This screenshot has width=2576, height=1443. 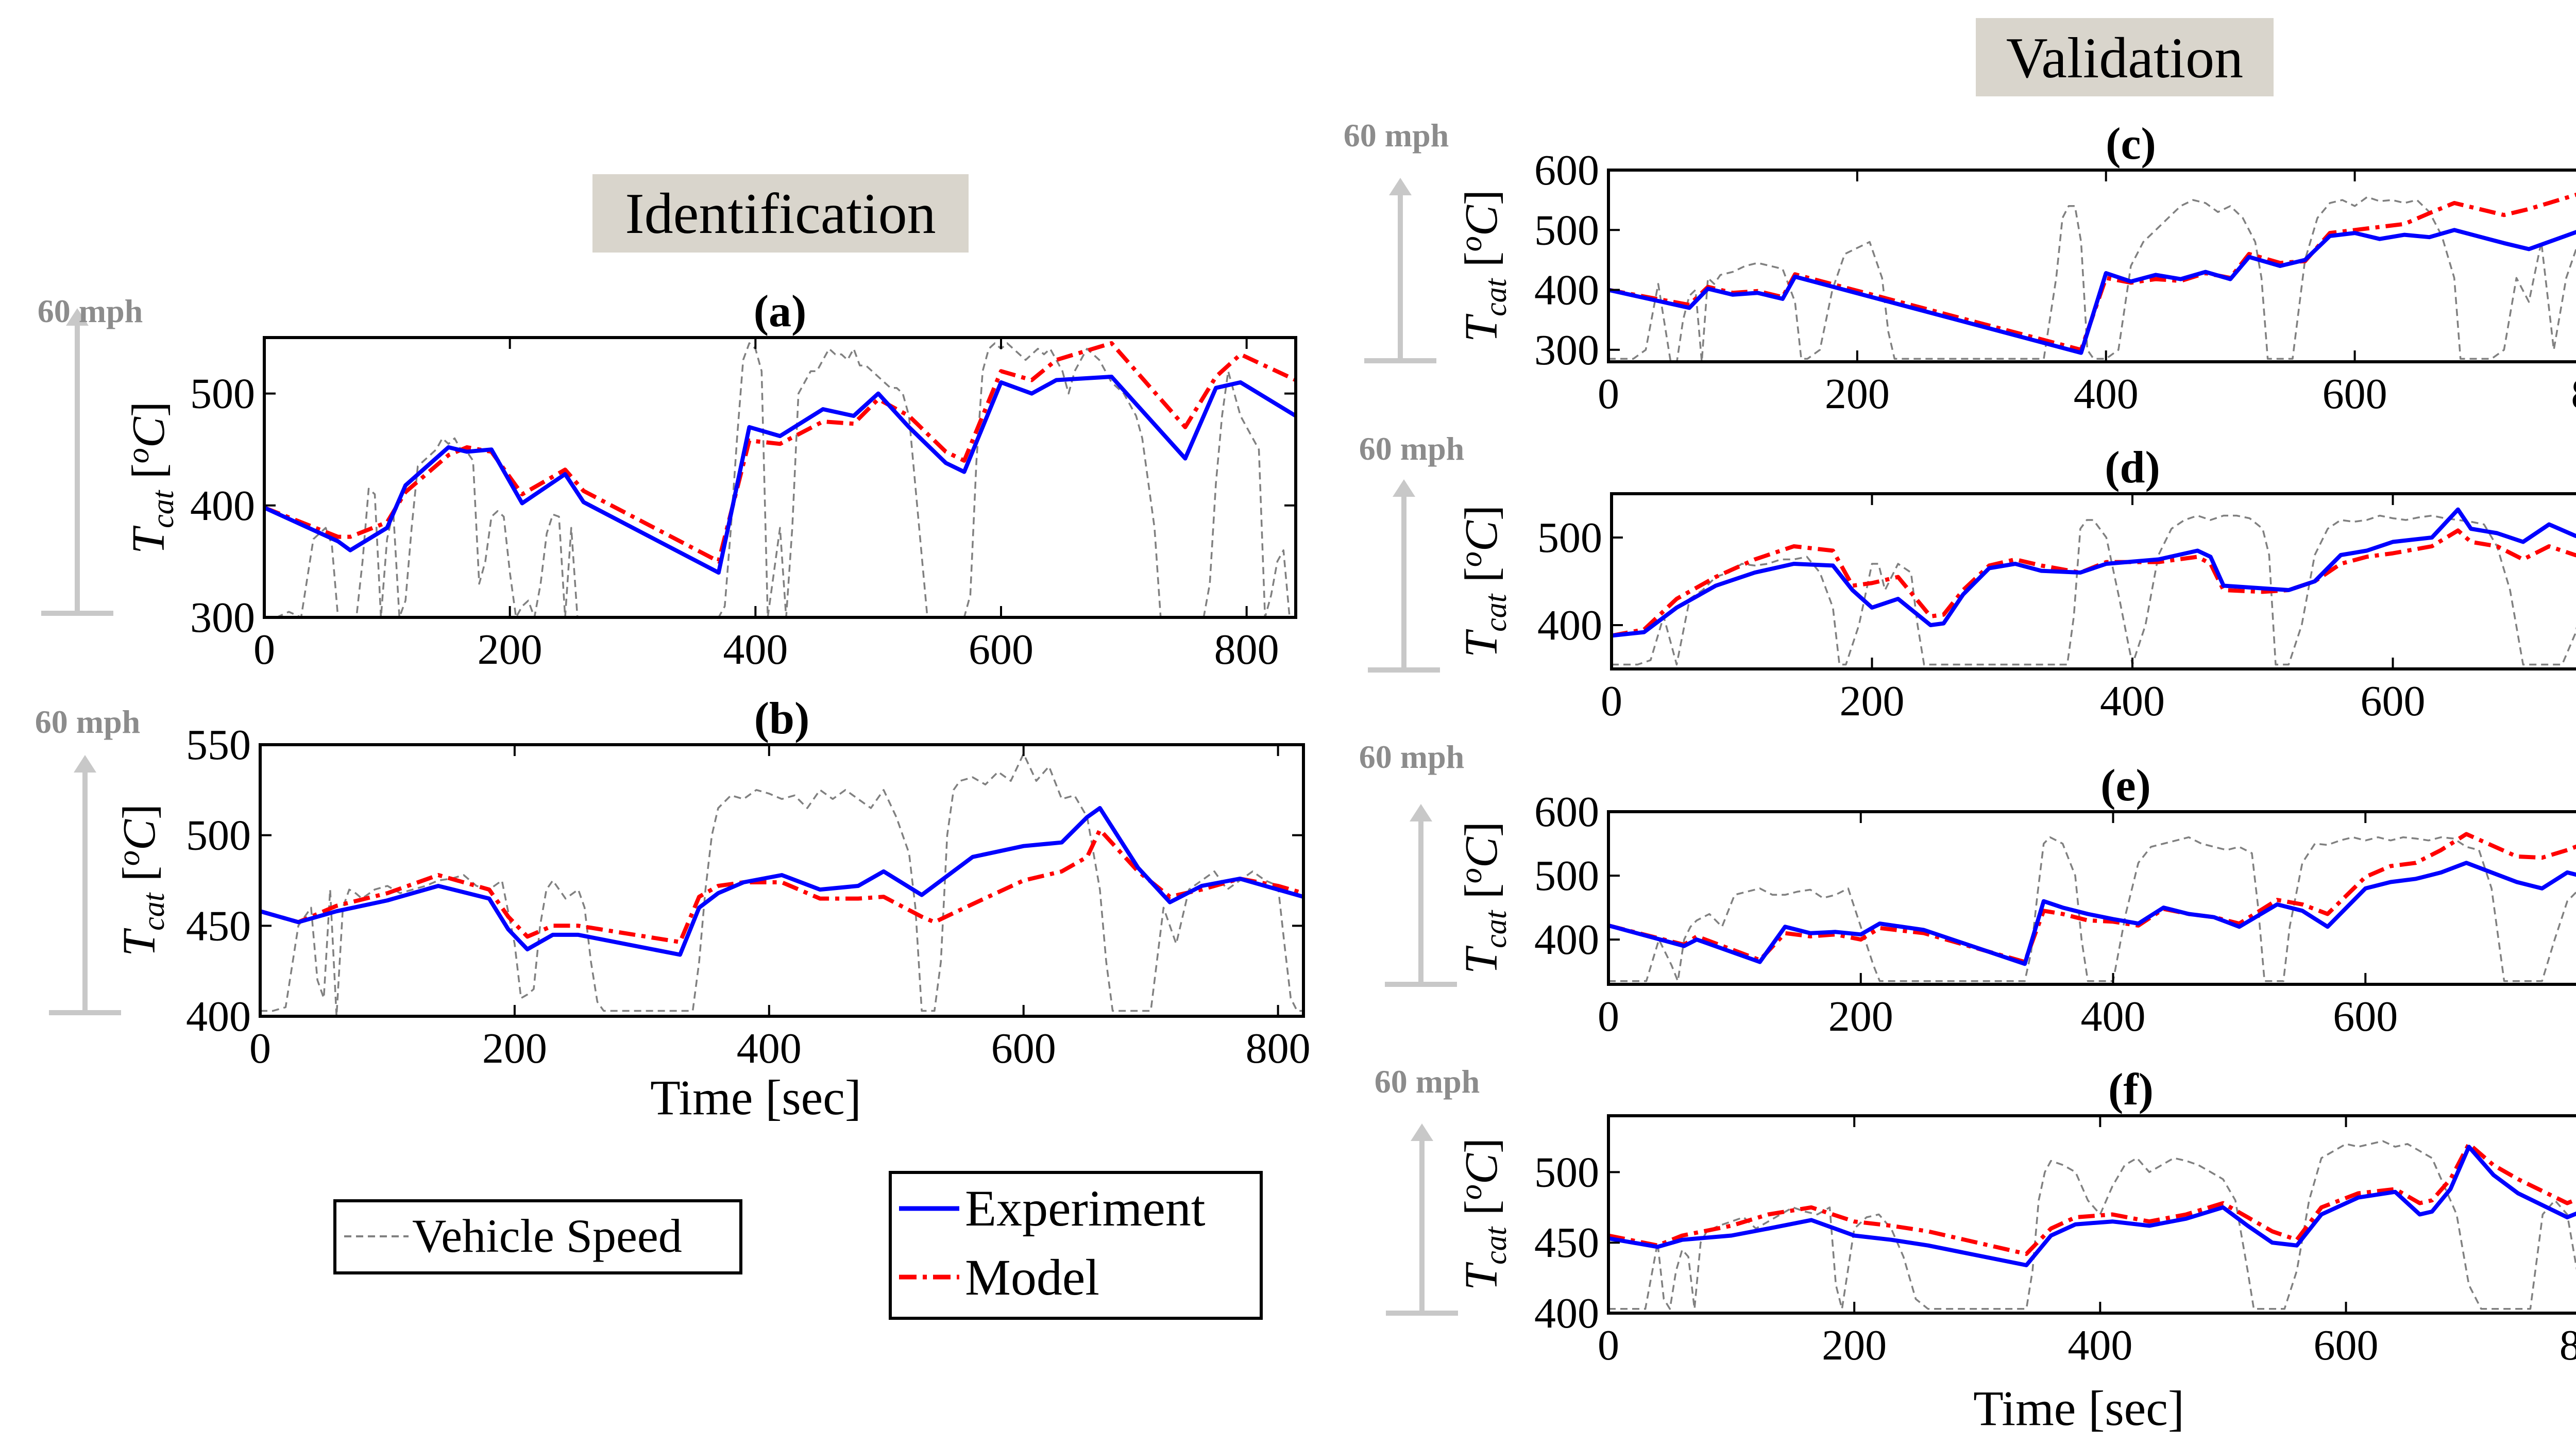 I want to click on legend-model-label: Model, so click(x=1032, y=1277).